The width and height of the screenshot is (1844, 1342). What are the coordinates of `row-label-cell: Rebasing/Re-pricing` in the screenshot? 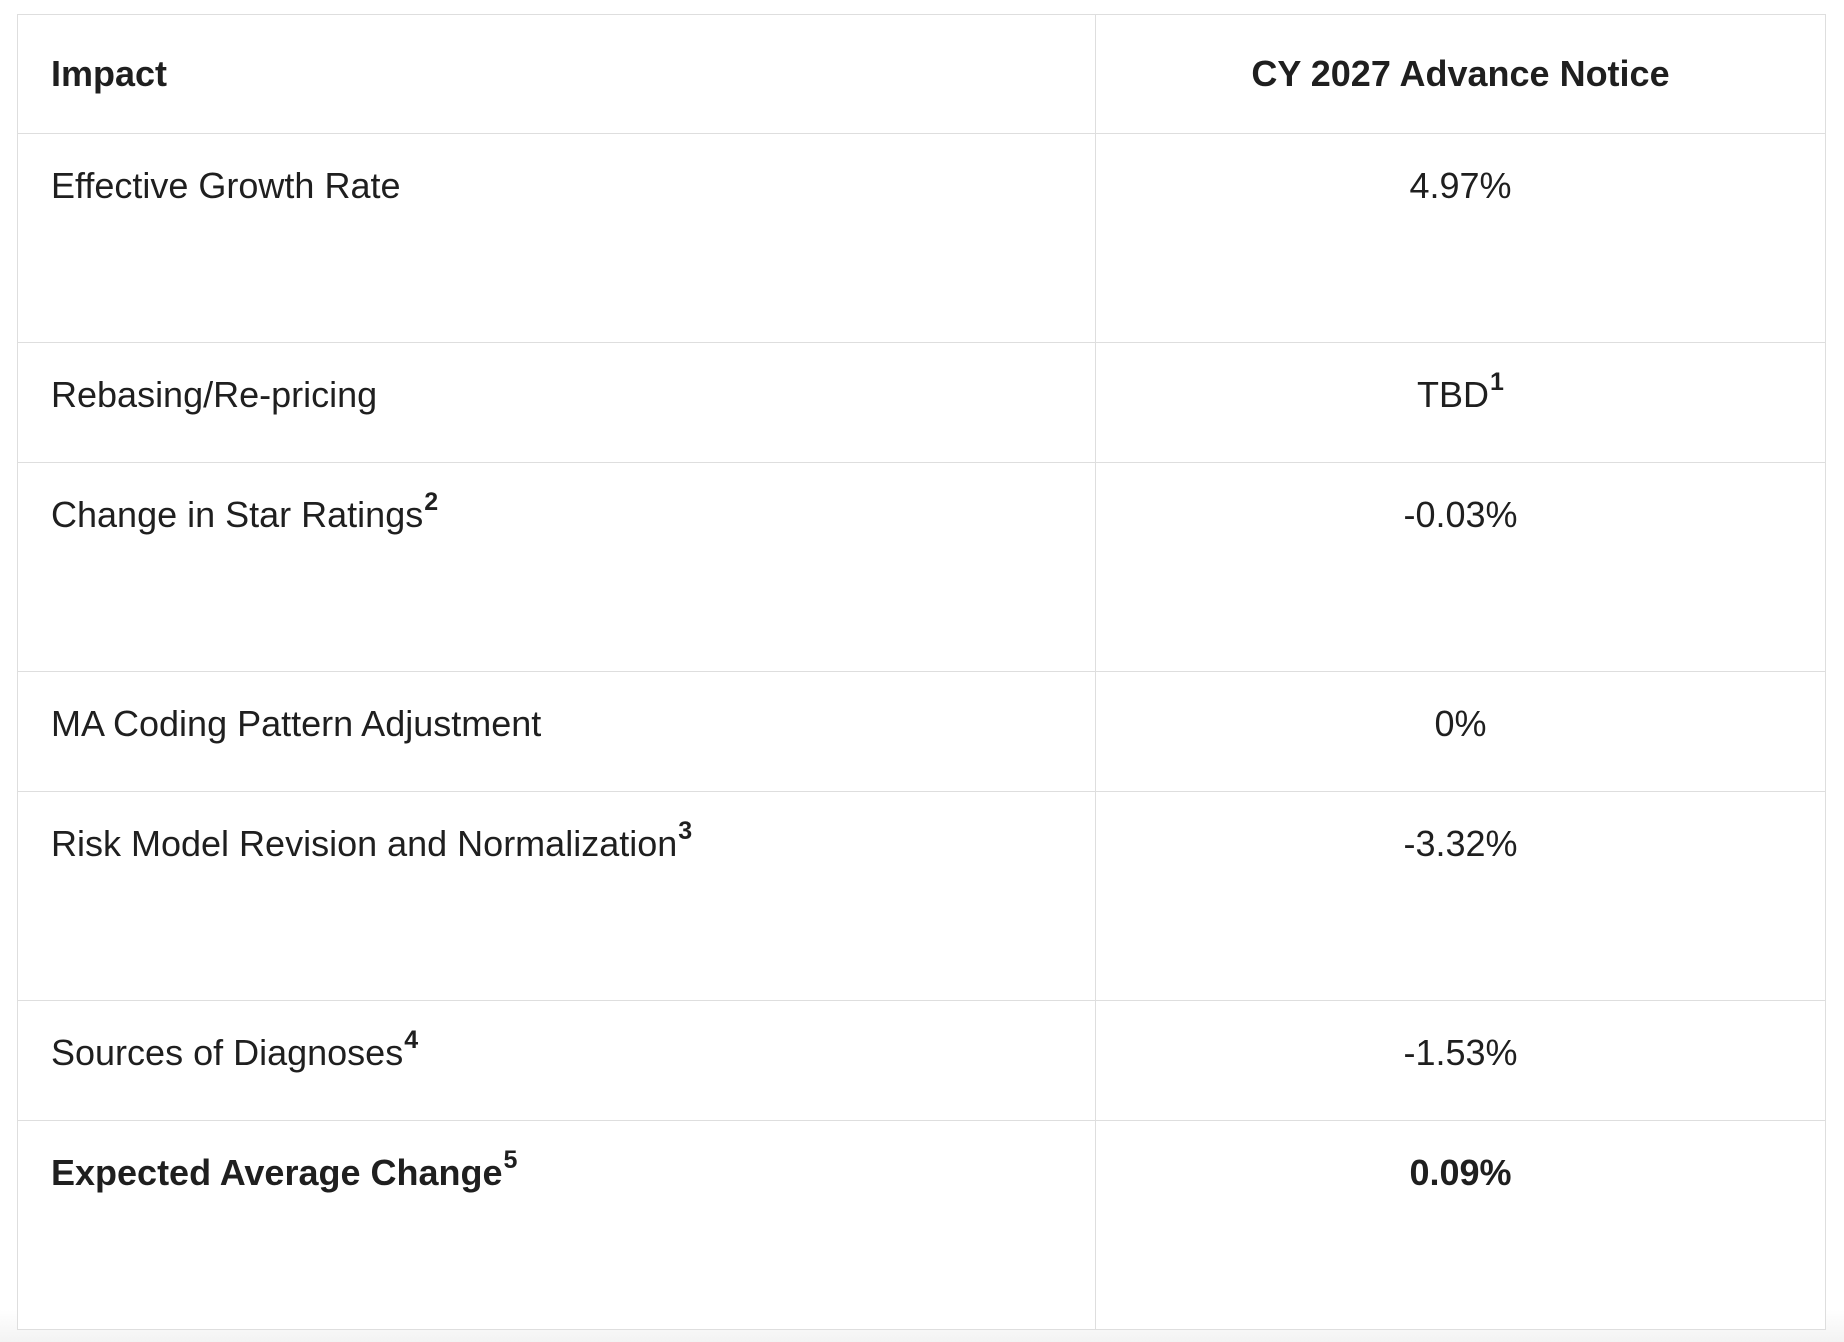 It's located at (556, 402).